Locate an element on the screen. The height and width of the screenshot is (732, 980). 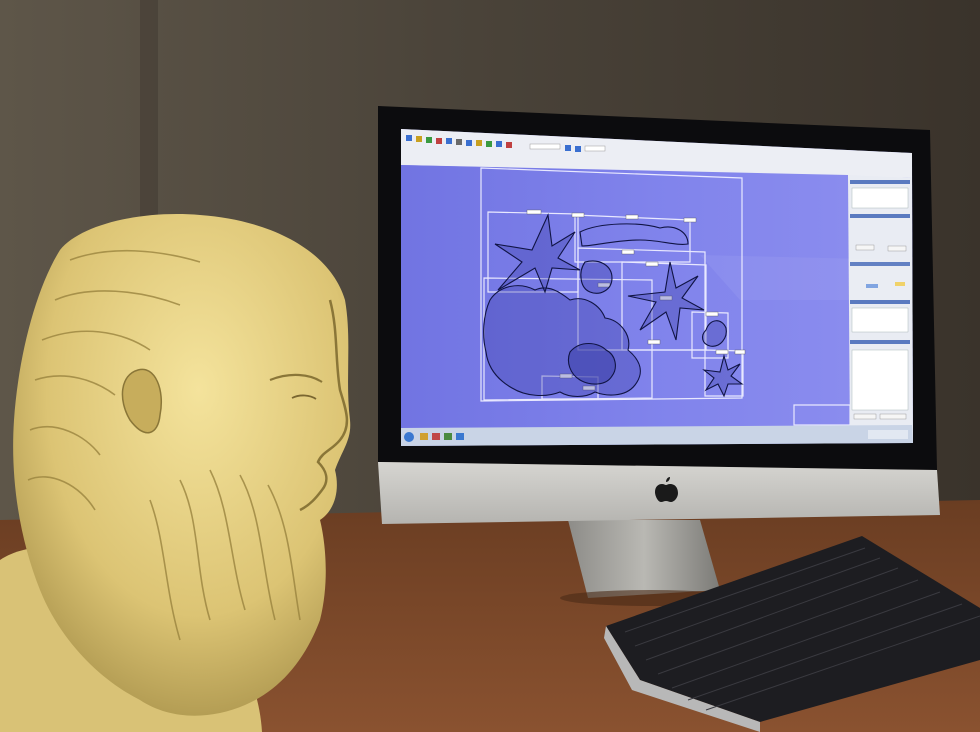
bust-face-profile is located at coordinates (324, 405).